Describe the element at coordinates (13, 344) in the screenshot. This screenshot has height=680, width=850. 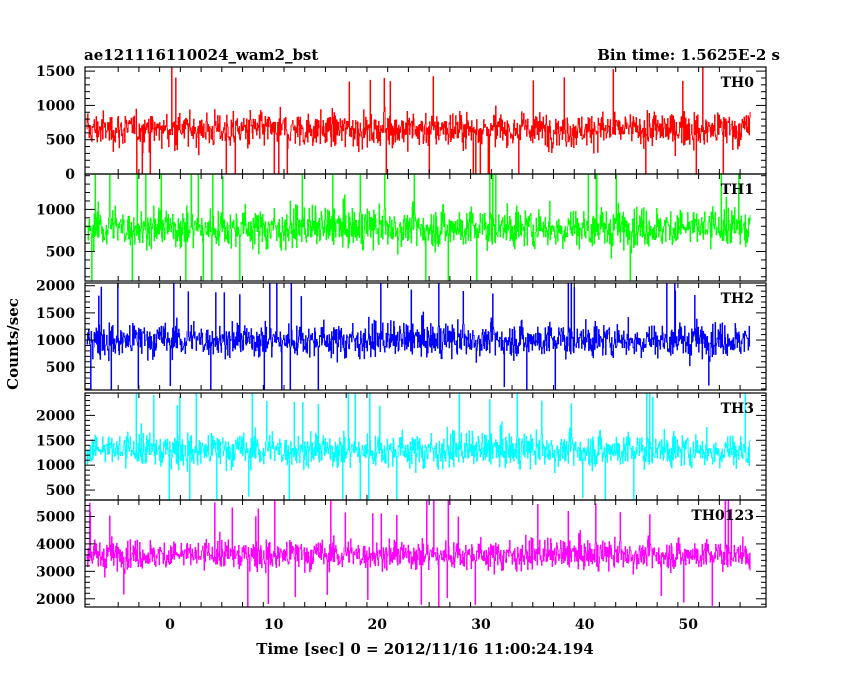
I see `y-axis-label: Counts/sec` at that location.